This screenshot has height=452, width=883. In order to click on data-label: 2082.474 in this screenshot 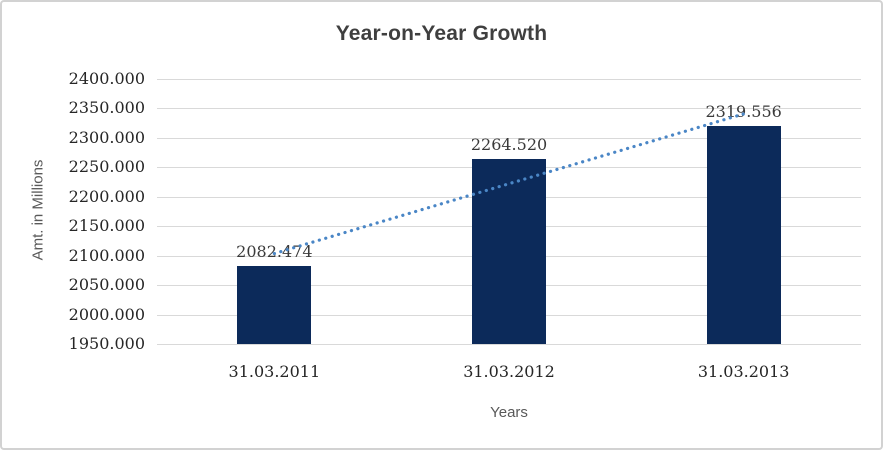, I will do `click(274, 251)`.